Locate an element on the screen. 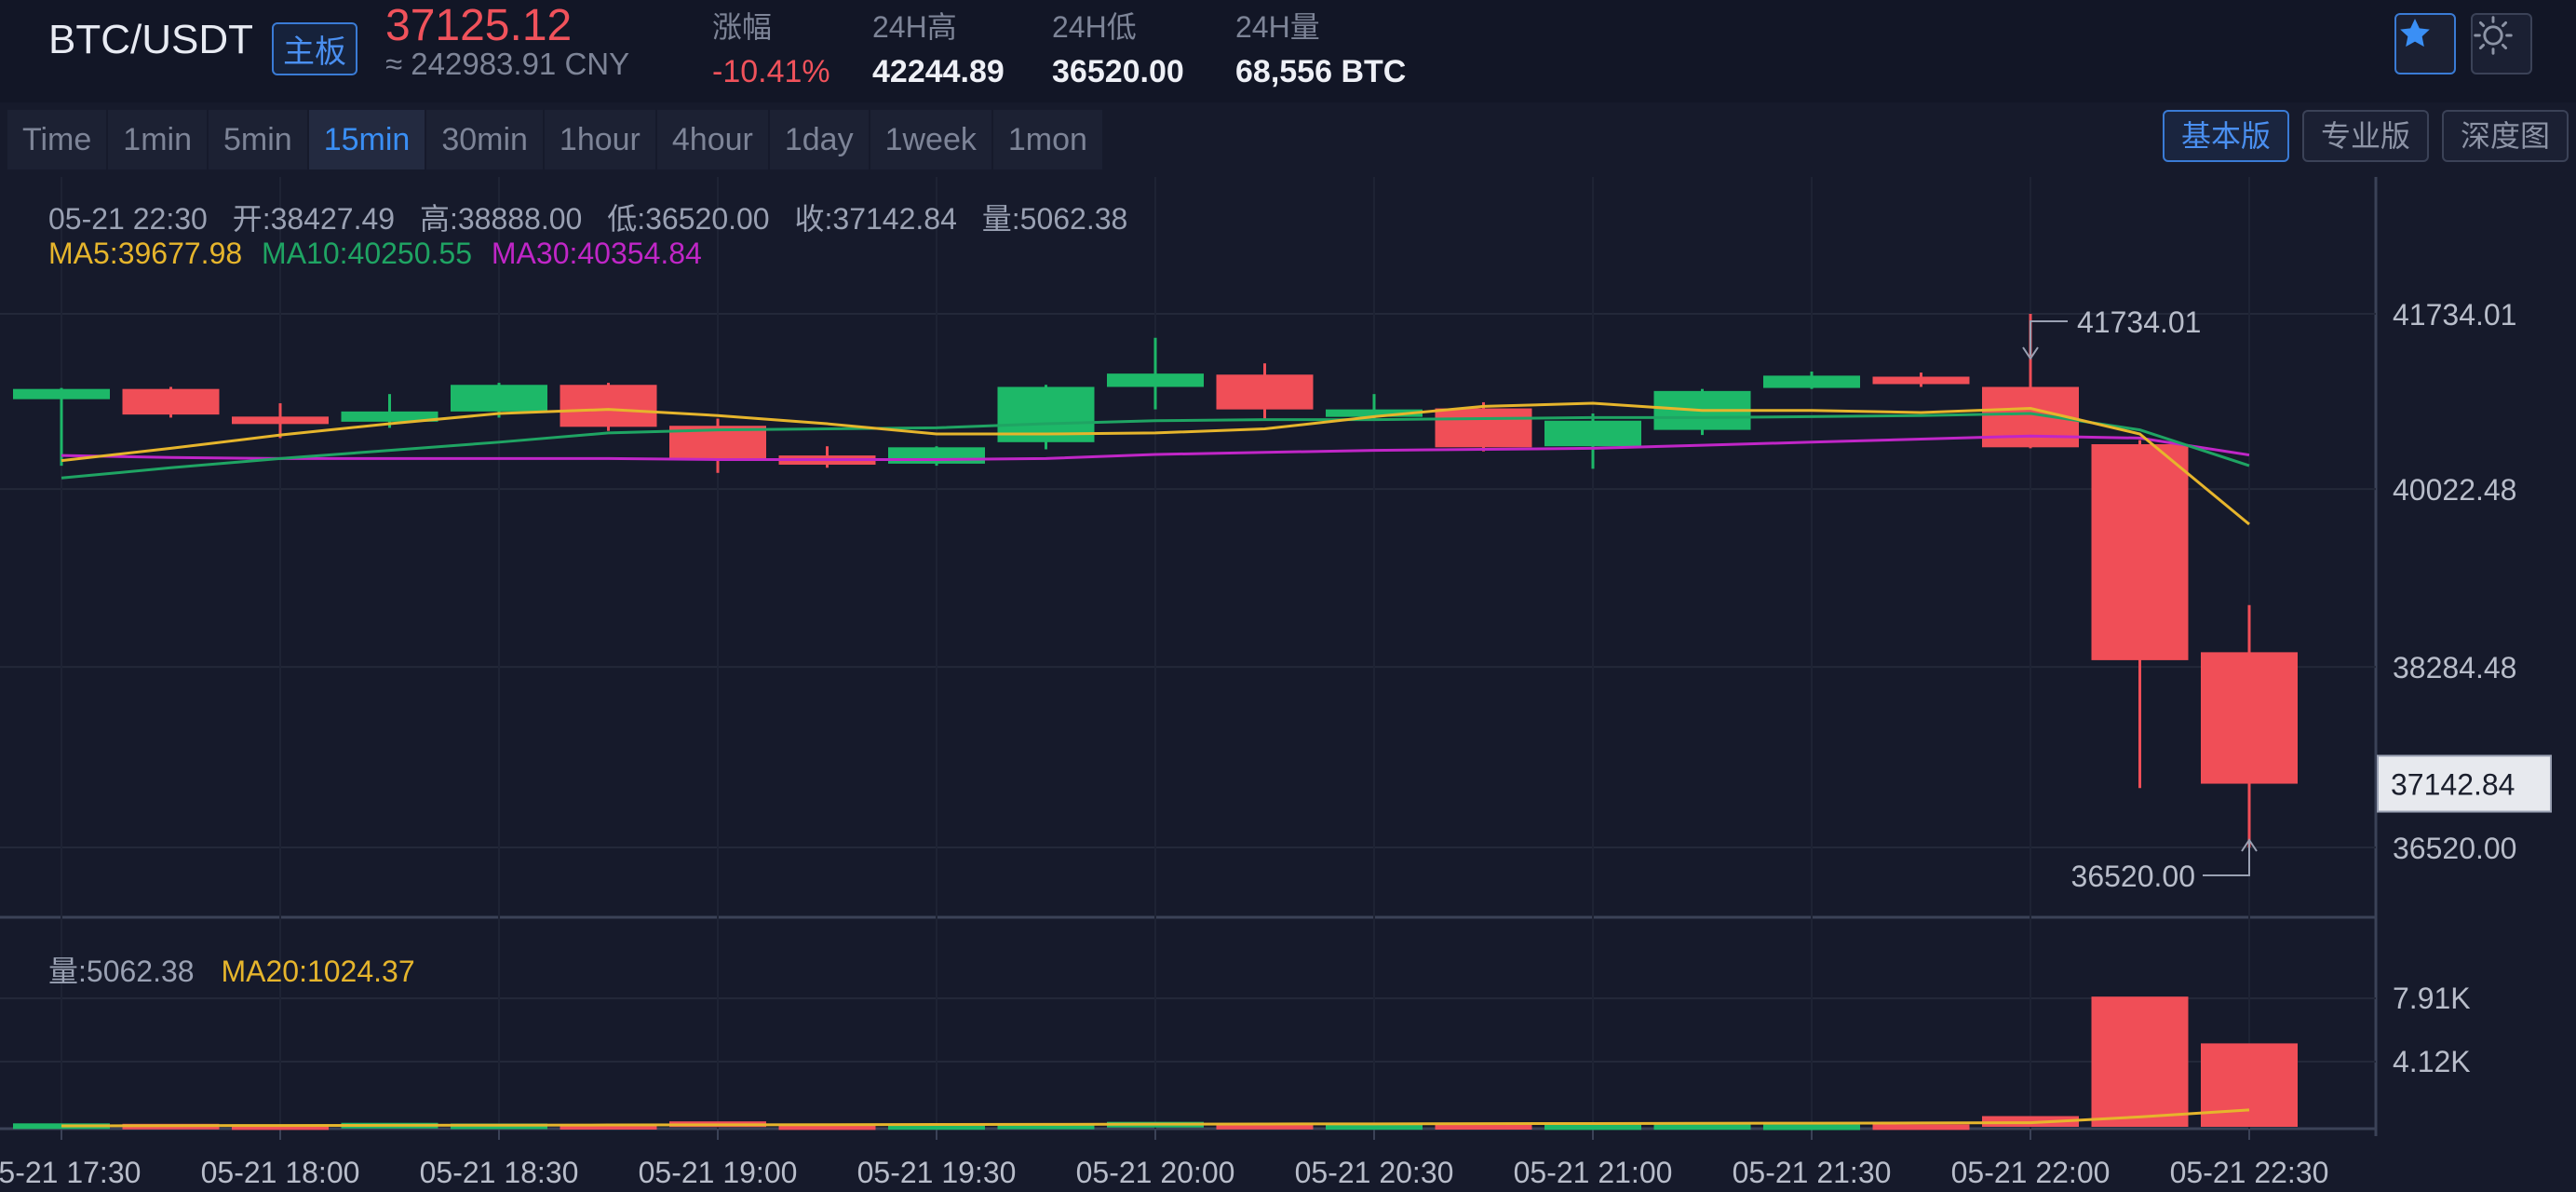  price-tick-label: 36520.00 is located at coordinates (2454, 848).